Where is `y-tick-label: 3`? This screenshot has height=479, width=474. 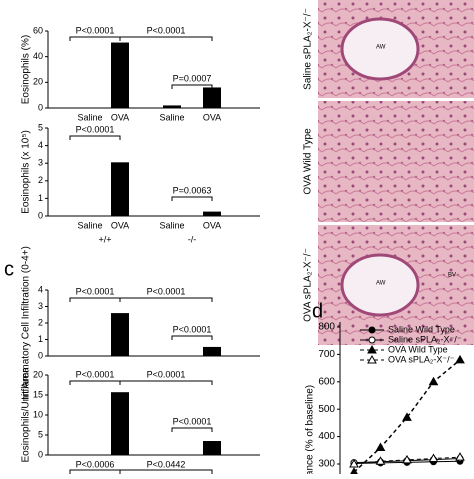 y-tick-label: 3 is located at coordinates (40, 306).